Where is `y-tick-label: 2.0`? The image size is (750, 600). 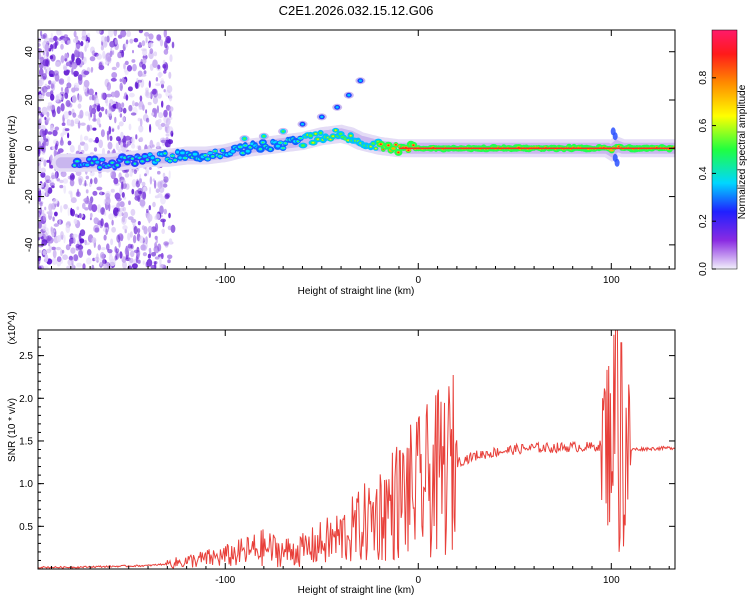
y-tick-label: 2.0 is located at coordinates (26, 399).